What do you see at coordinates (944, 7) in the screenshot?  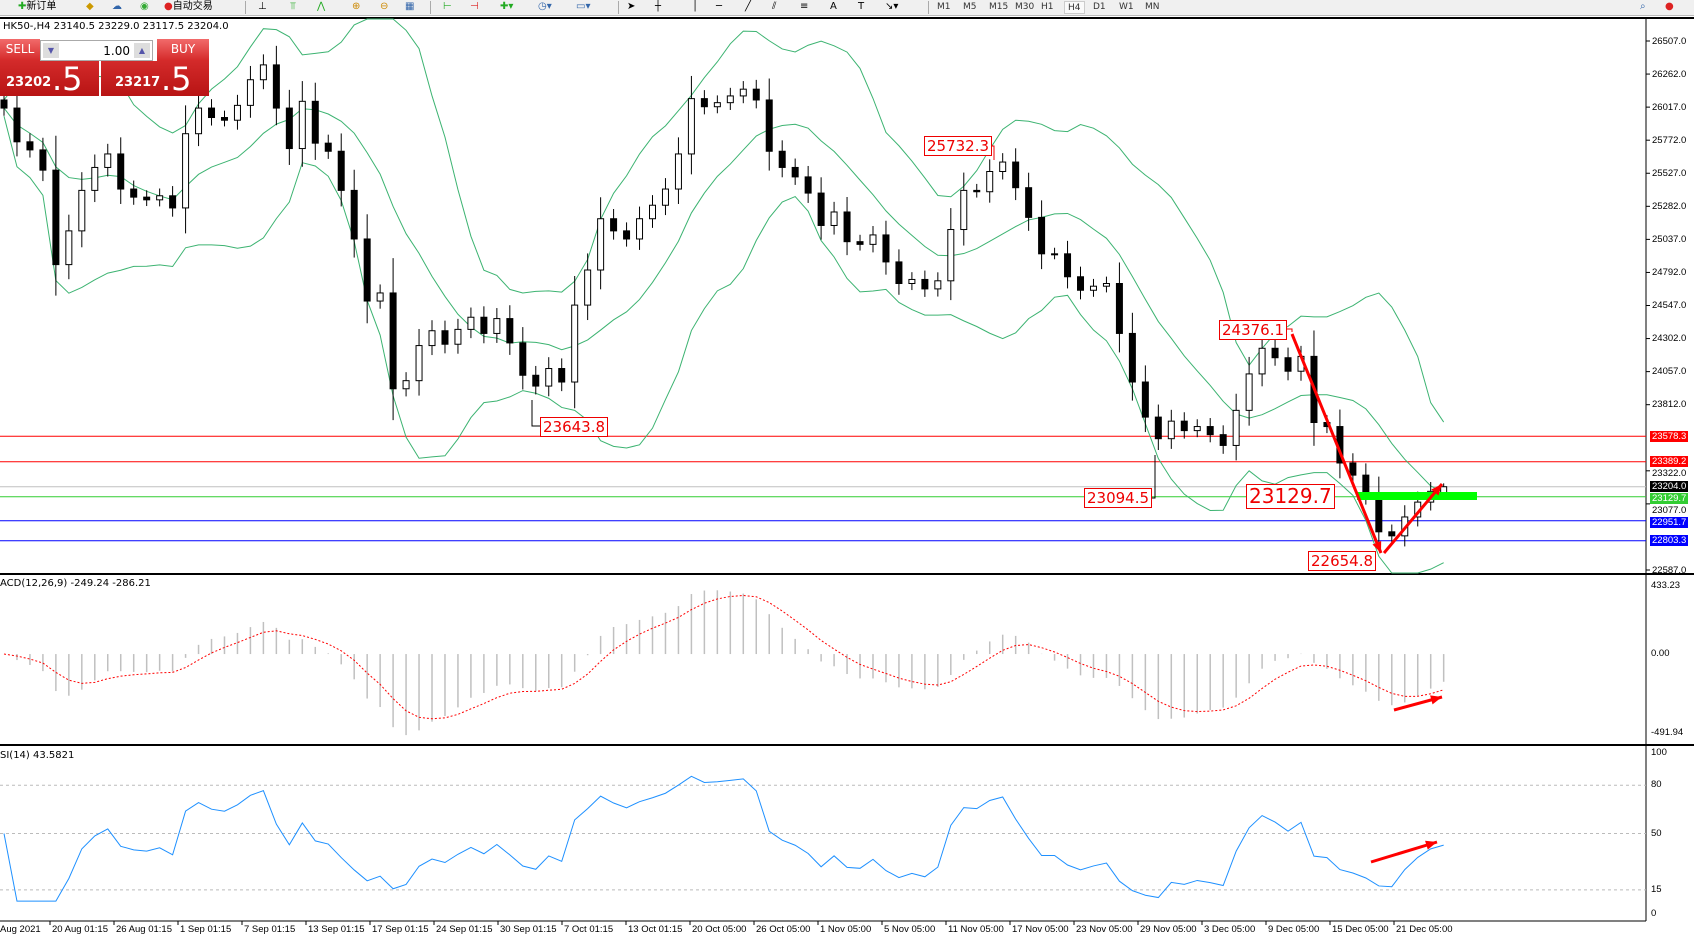 I see `timeframe-m1: M1` at bounding box center [944, 7].